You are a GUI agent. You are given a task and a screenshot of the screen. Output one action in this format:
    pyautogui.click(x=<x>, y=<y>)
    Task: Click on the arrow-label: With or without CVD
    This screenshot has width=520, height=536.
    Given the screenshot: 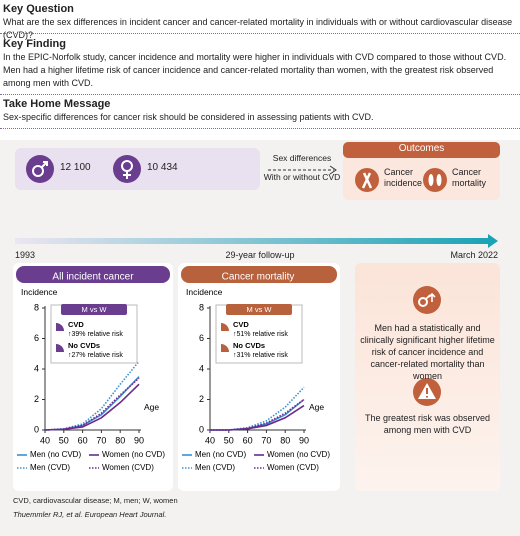 What is the action you would take?
    pyautogui.click(x=302, y=177)
    